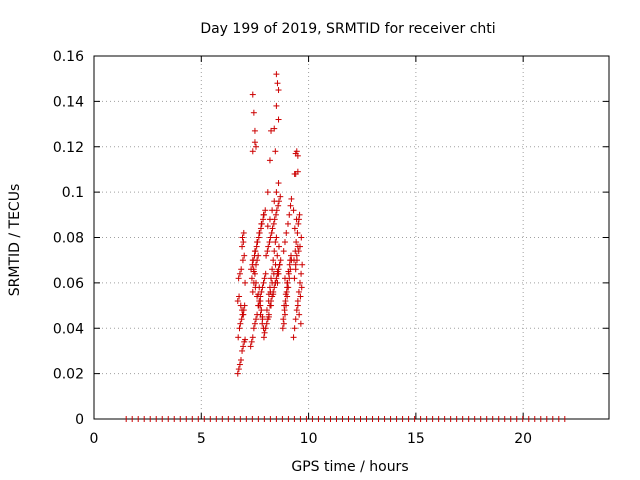 The height and width of the screenshot is (480, 640). Describe the element at coordinates (68, 148) in the screenshot. I see `y-tick-label: 0.12` at that location.